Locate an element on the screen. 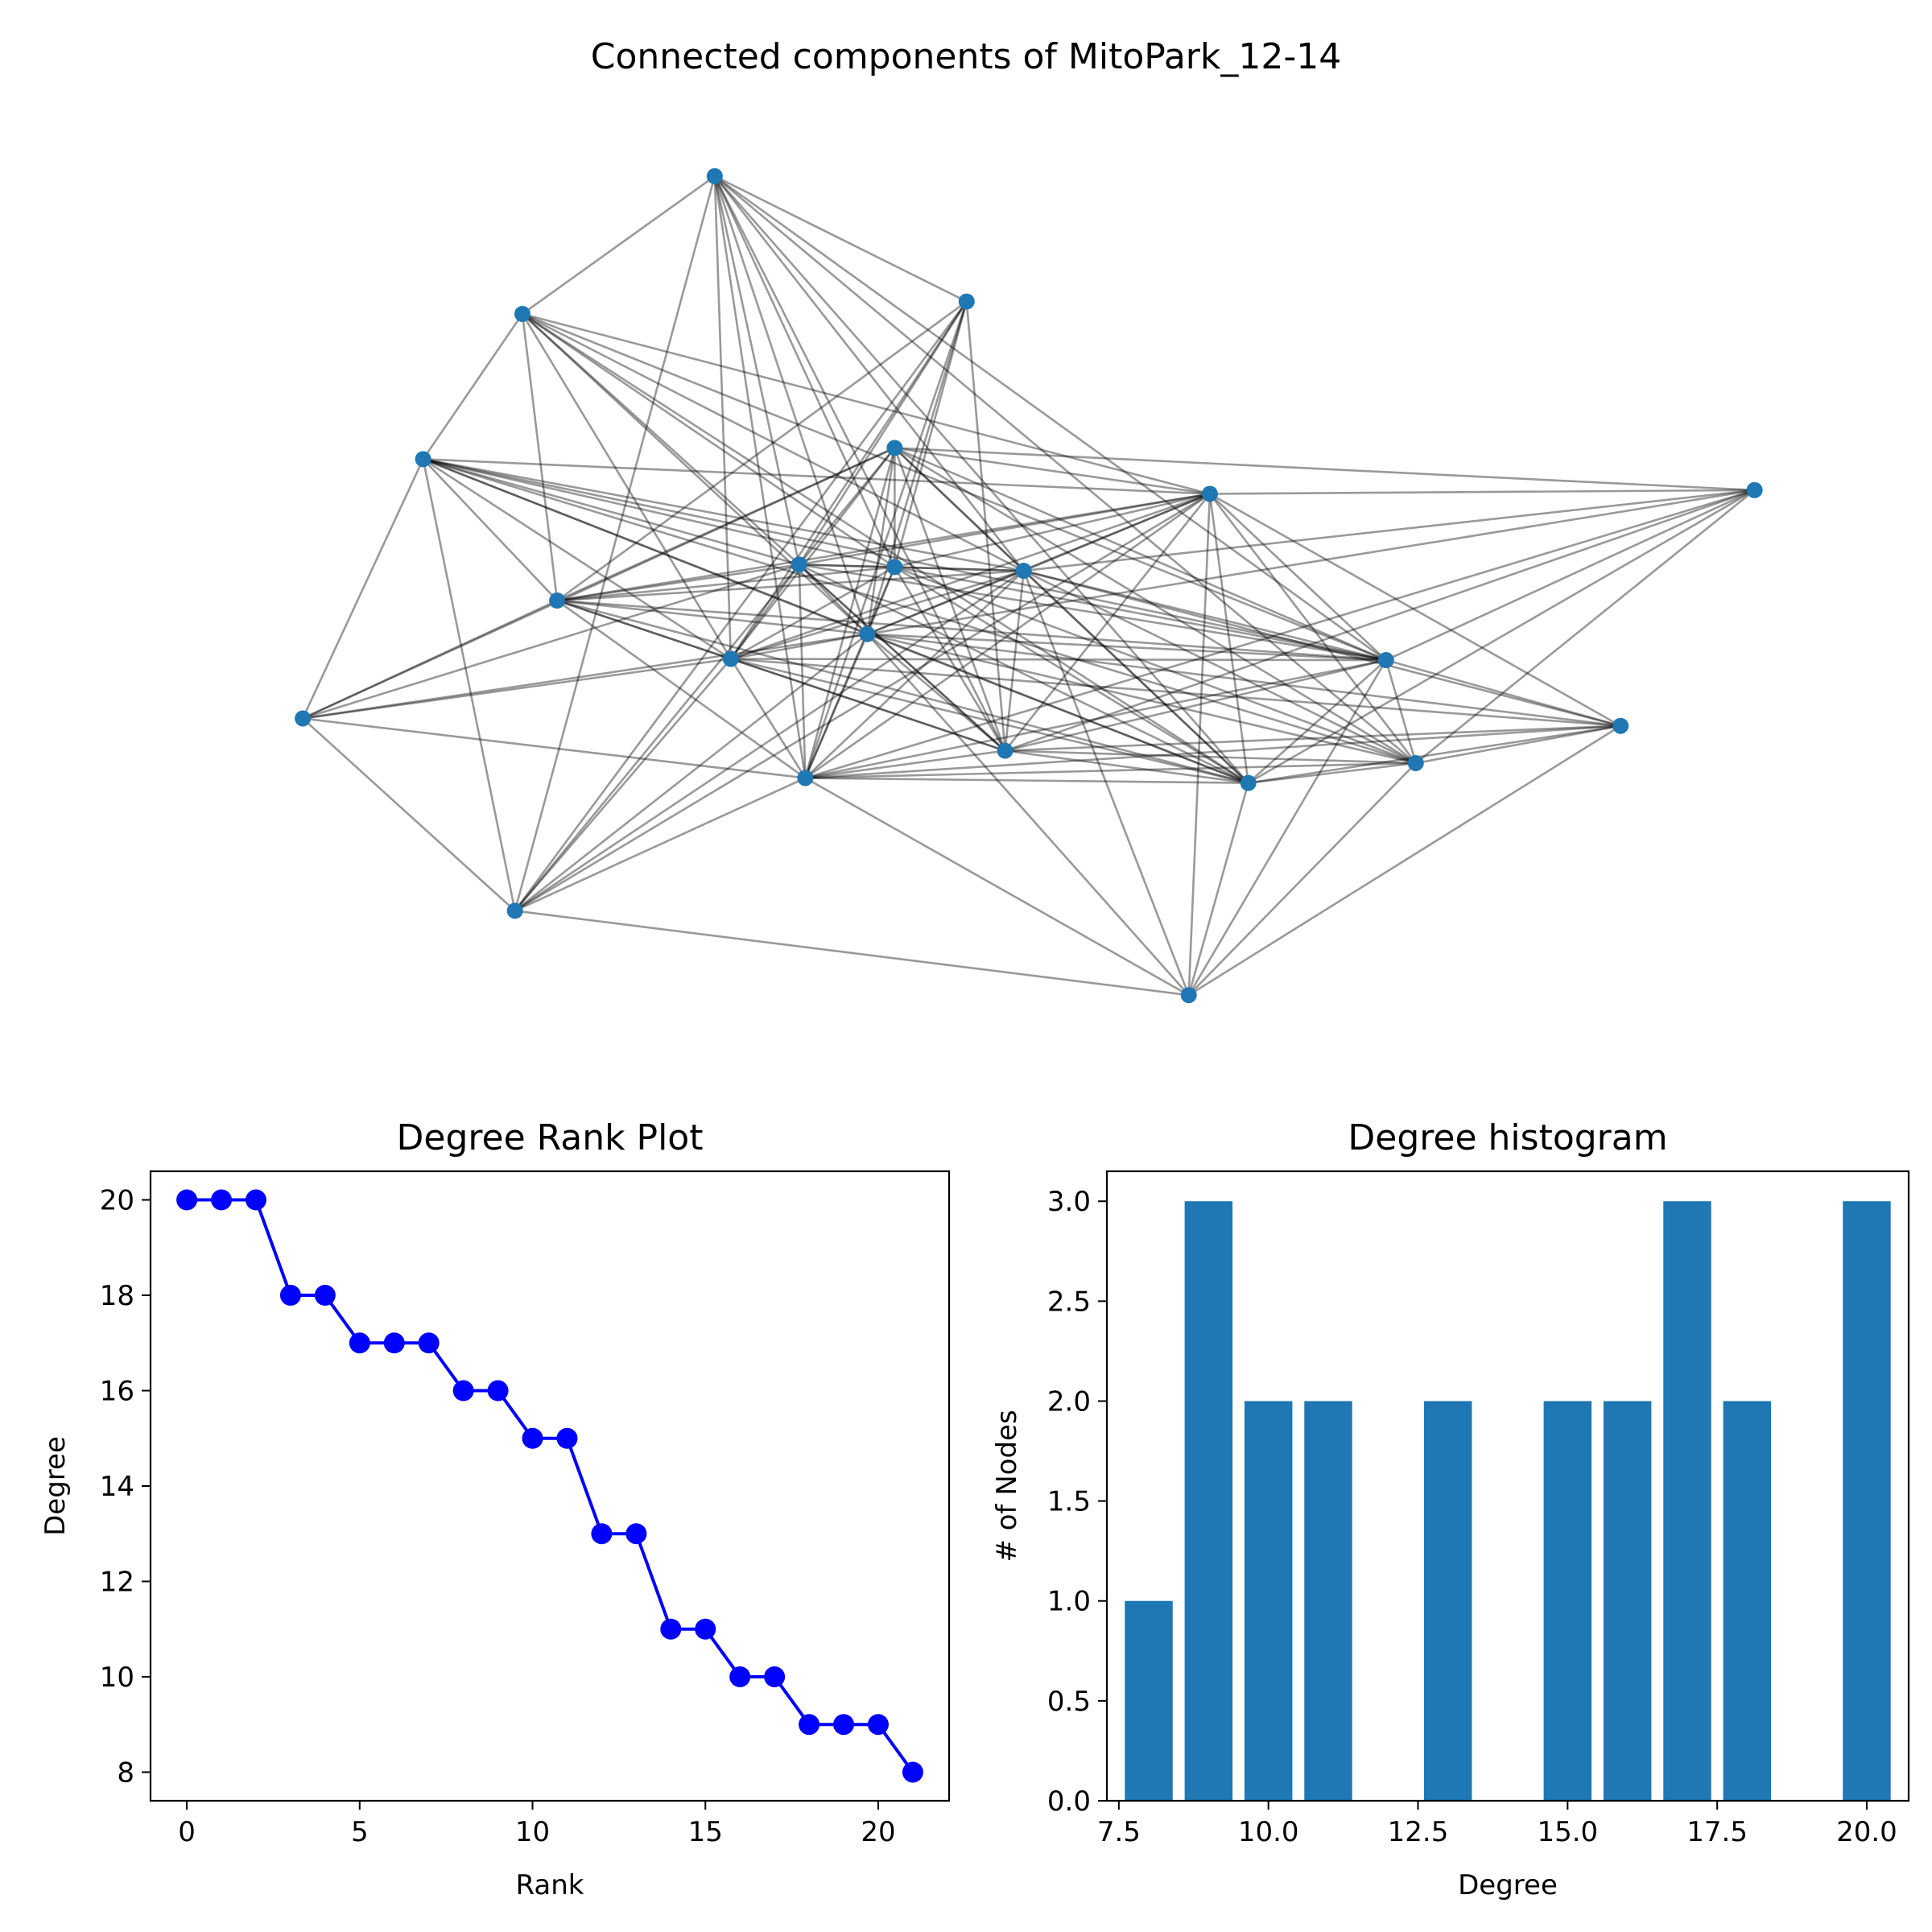 The height and width of the screenshot is (1932, 1932). rank-ytick-label: 16 is located at coordinates (117, 1392).